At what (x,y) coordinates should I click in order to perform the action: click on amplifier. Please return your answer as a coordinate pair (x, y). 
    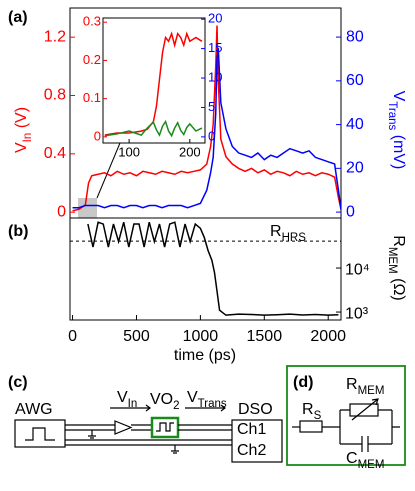
    Looking at the image, I should click on (123, 427).